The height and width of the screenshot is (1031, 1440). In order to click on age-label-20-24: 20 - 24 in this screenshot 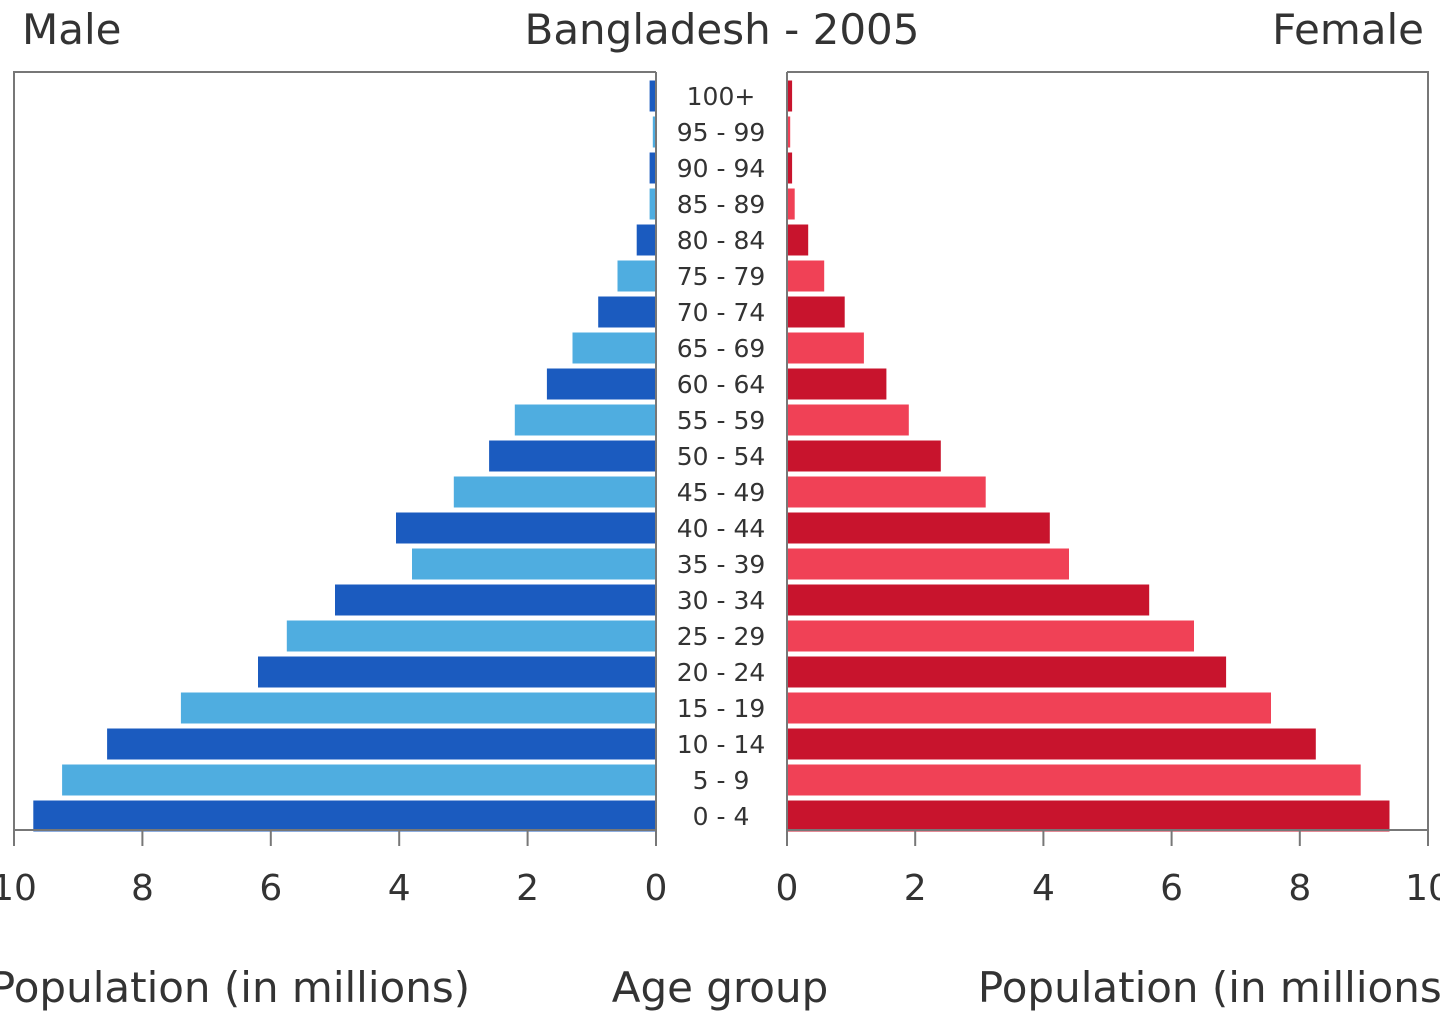, I will do `click(721, 672)`.